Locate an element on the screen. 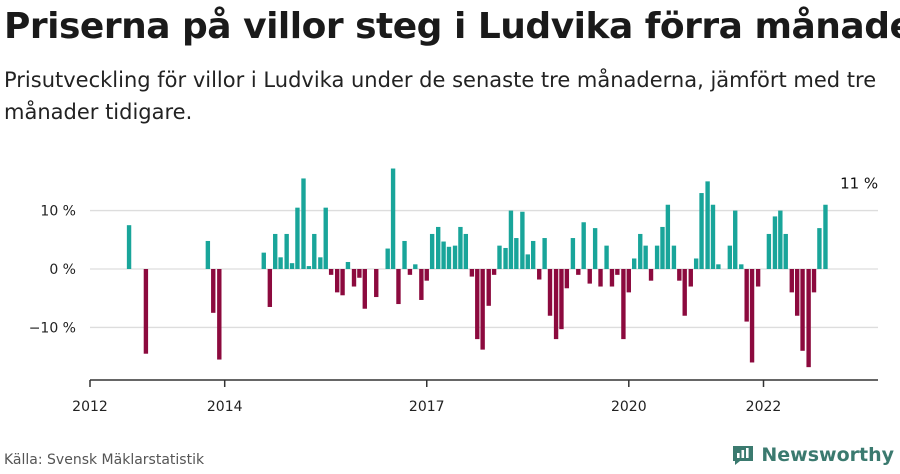  x-axis: 2012 2014 2017 2020 2022 is located at coordinates (475, 397).